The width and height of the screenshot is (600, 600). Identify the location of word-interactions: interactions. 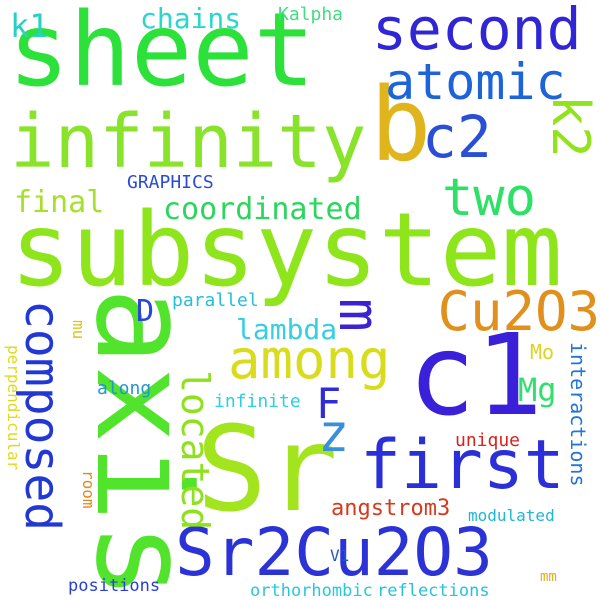
(578, 414).